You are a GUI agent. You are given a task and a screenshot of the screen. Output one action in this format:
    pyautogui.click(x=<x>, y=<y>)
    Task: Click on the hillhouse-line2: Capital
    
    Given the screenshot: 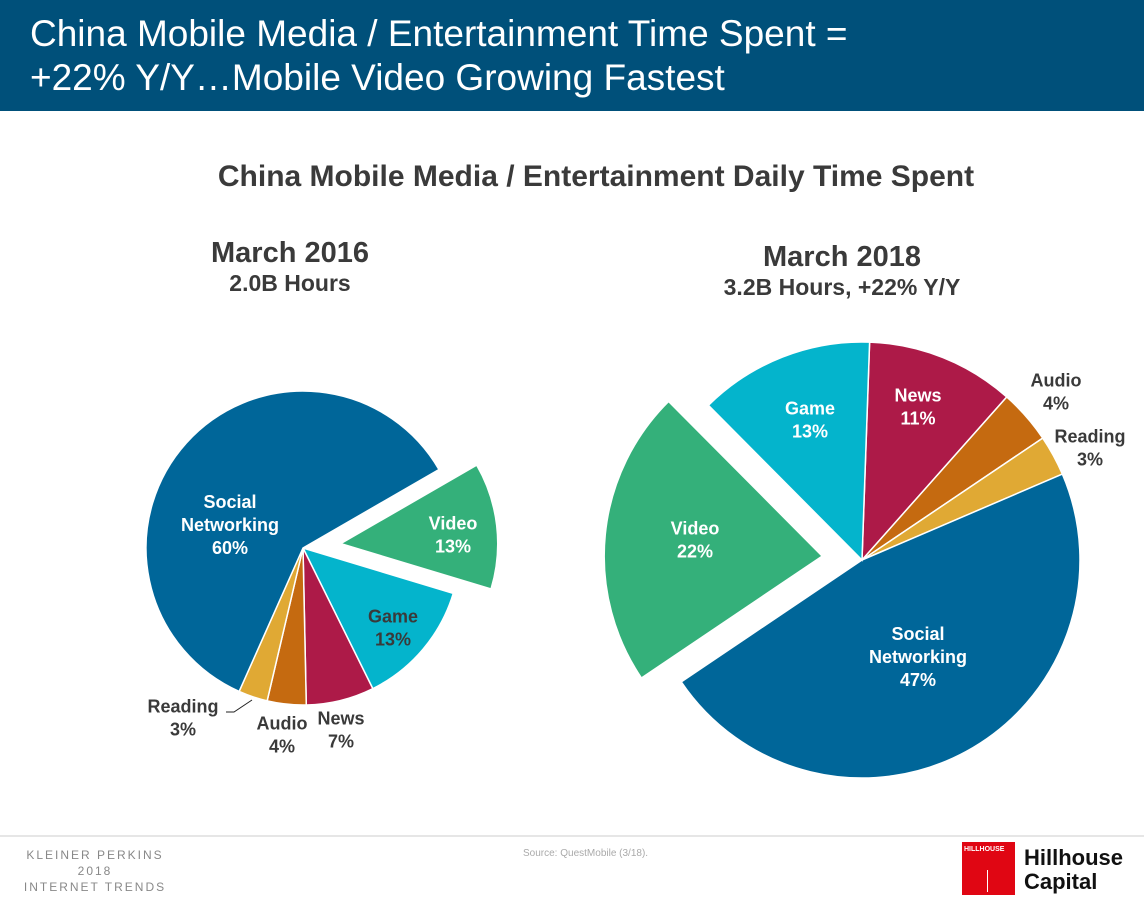 What is the action you would take?
    pyautogui.click(x=1061, y=881)
    